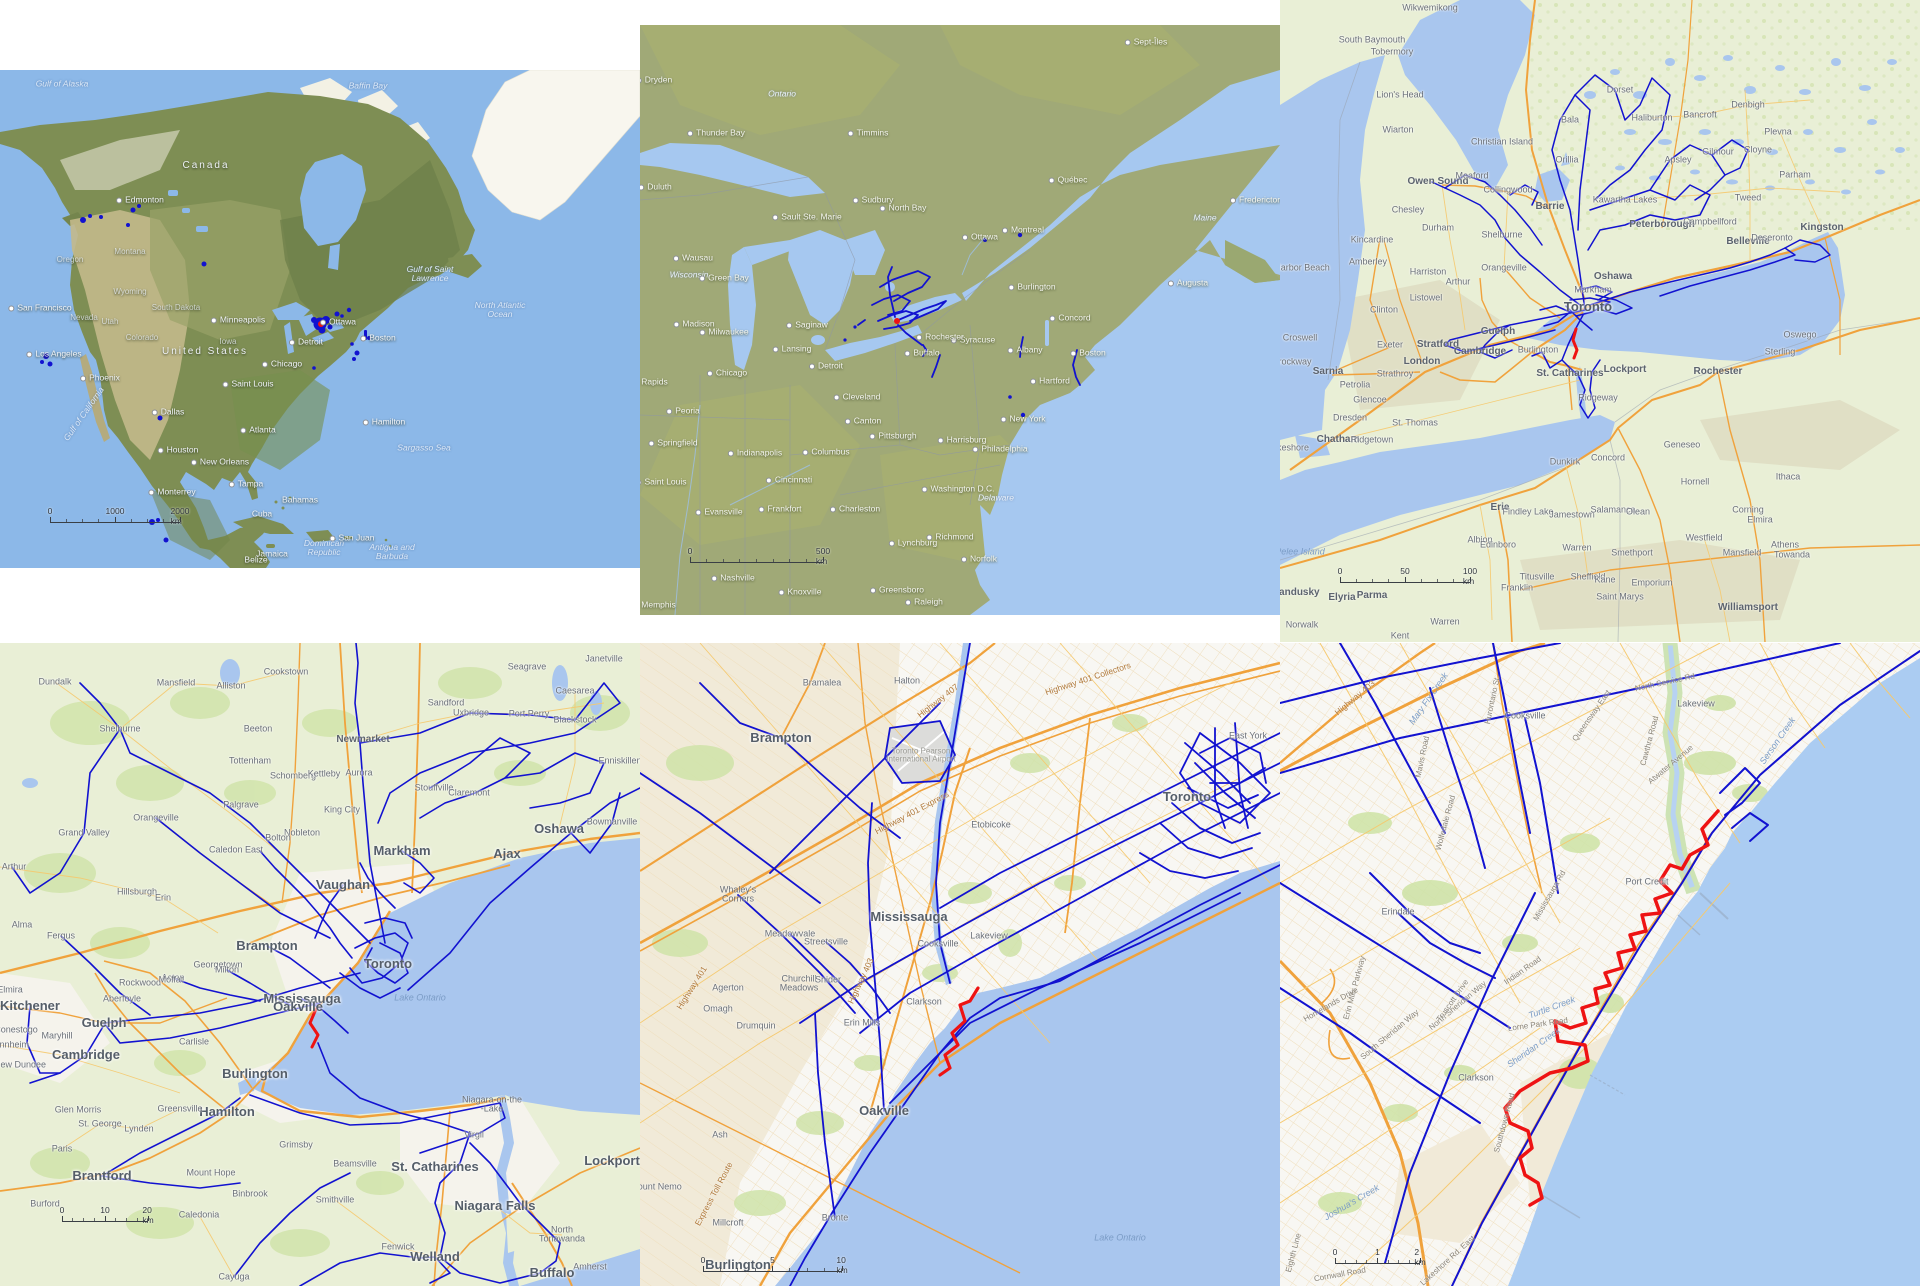 The width and height of the screenshot is (1920, 1286). Describe the element at coordinates (495, 1206) in the screenshot. I see `place-label: Niagara Falls` at that location.